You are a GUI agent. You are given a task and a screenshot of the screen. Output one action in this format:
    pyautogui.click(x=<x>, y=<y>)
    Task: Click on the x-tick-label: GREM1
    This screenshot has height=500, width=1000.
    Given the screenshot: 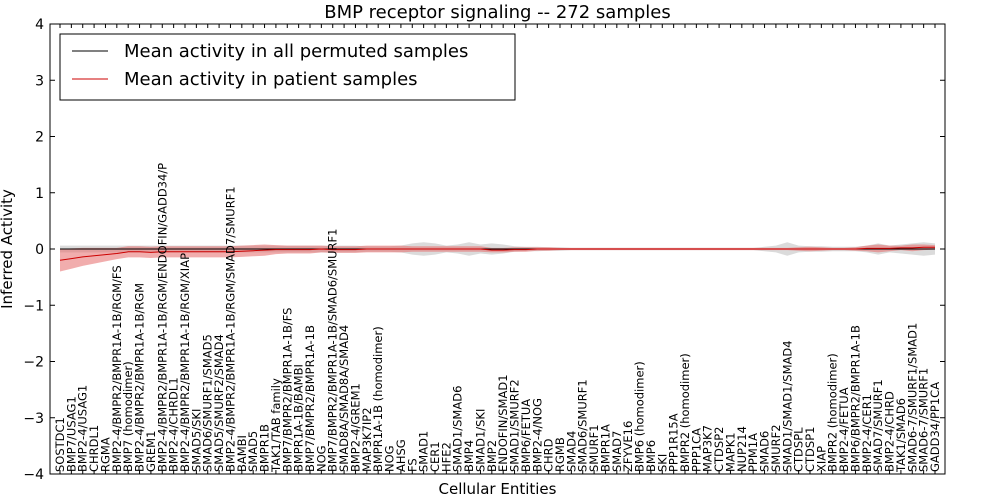 What is the action you would take?
    pyautogui.click(x=151, y=451)
    